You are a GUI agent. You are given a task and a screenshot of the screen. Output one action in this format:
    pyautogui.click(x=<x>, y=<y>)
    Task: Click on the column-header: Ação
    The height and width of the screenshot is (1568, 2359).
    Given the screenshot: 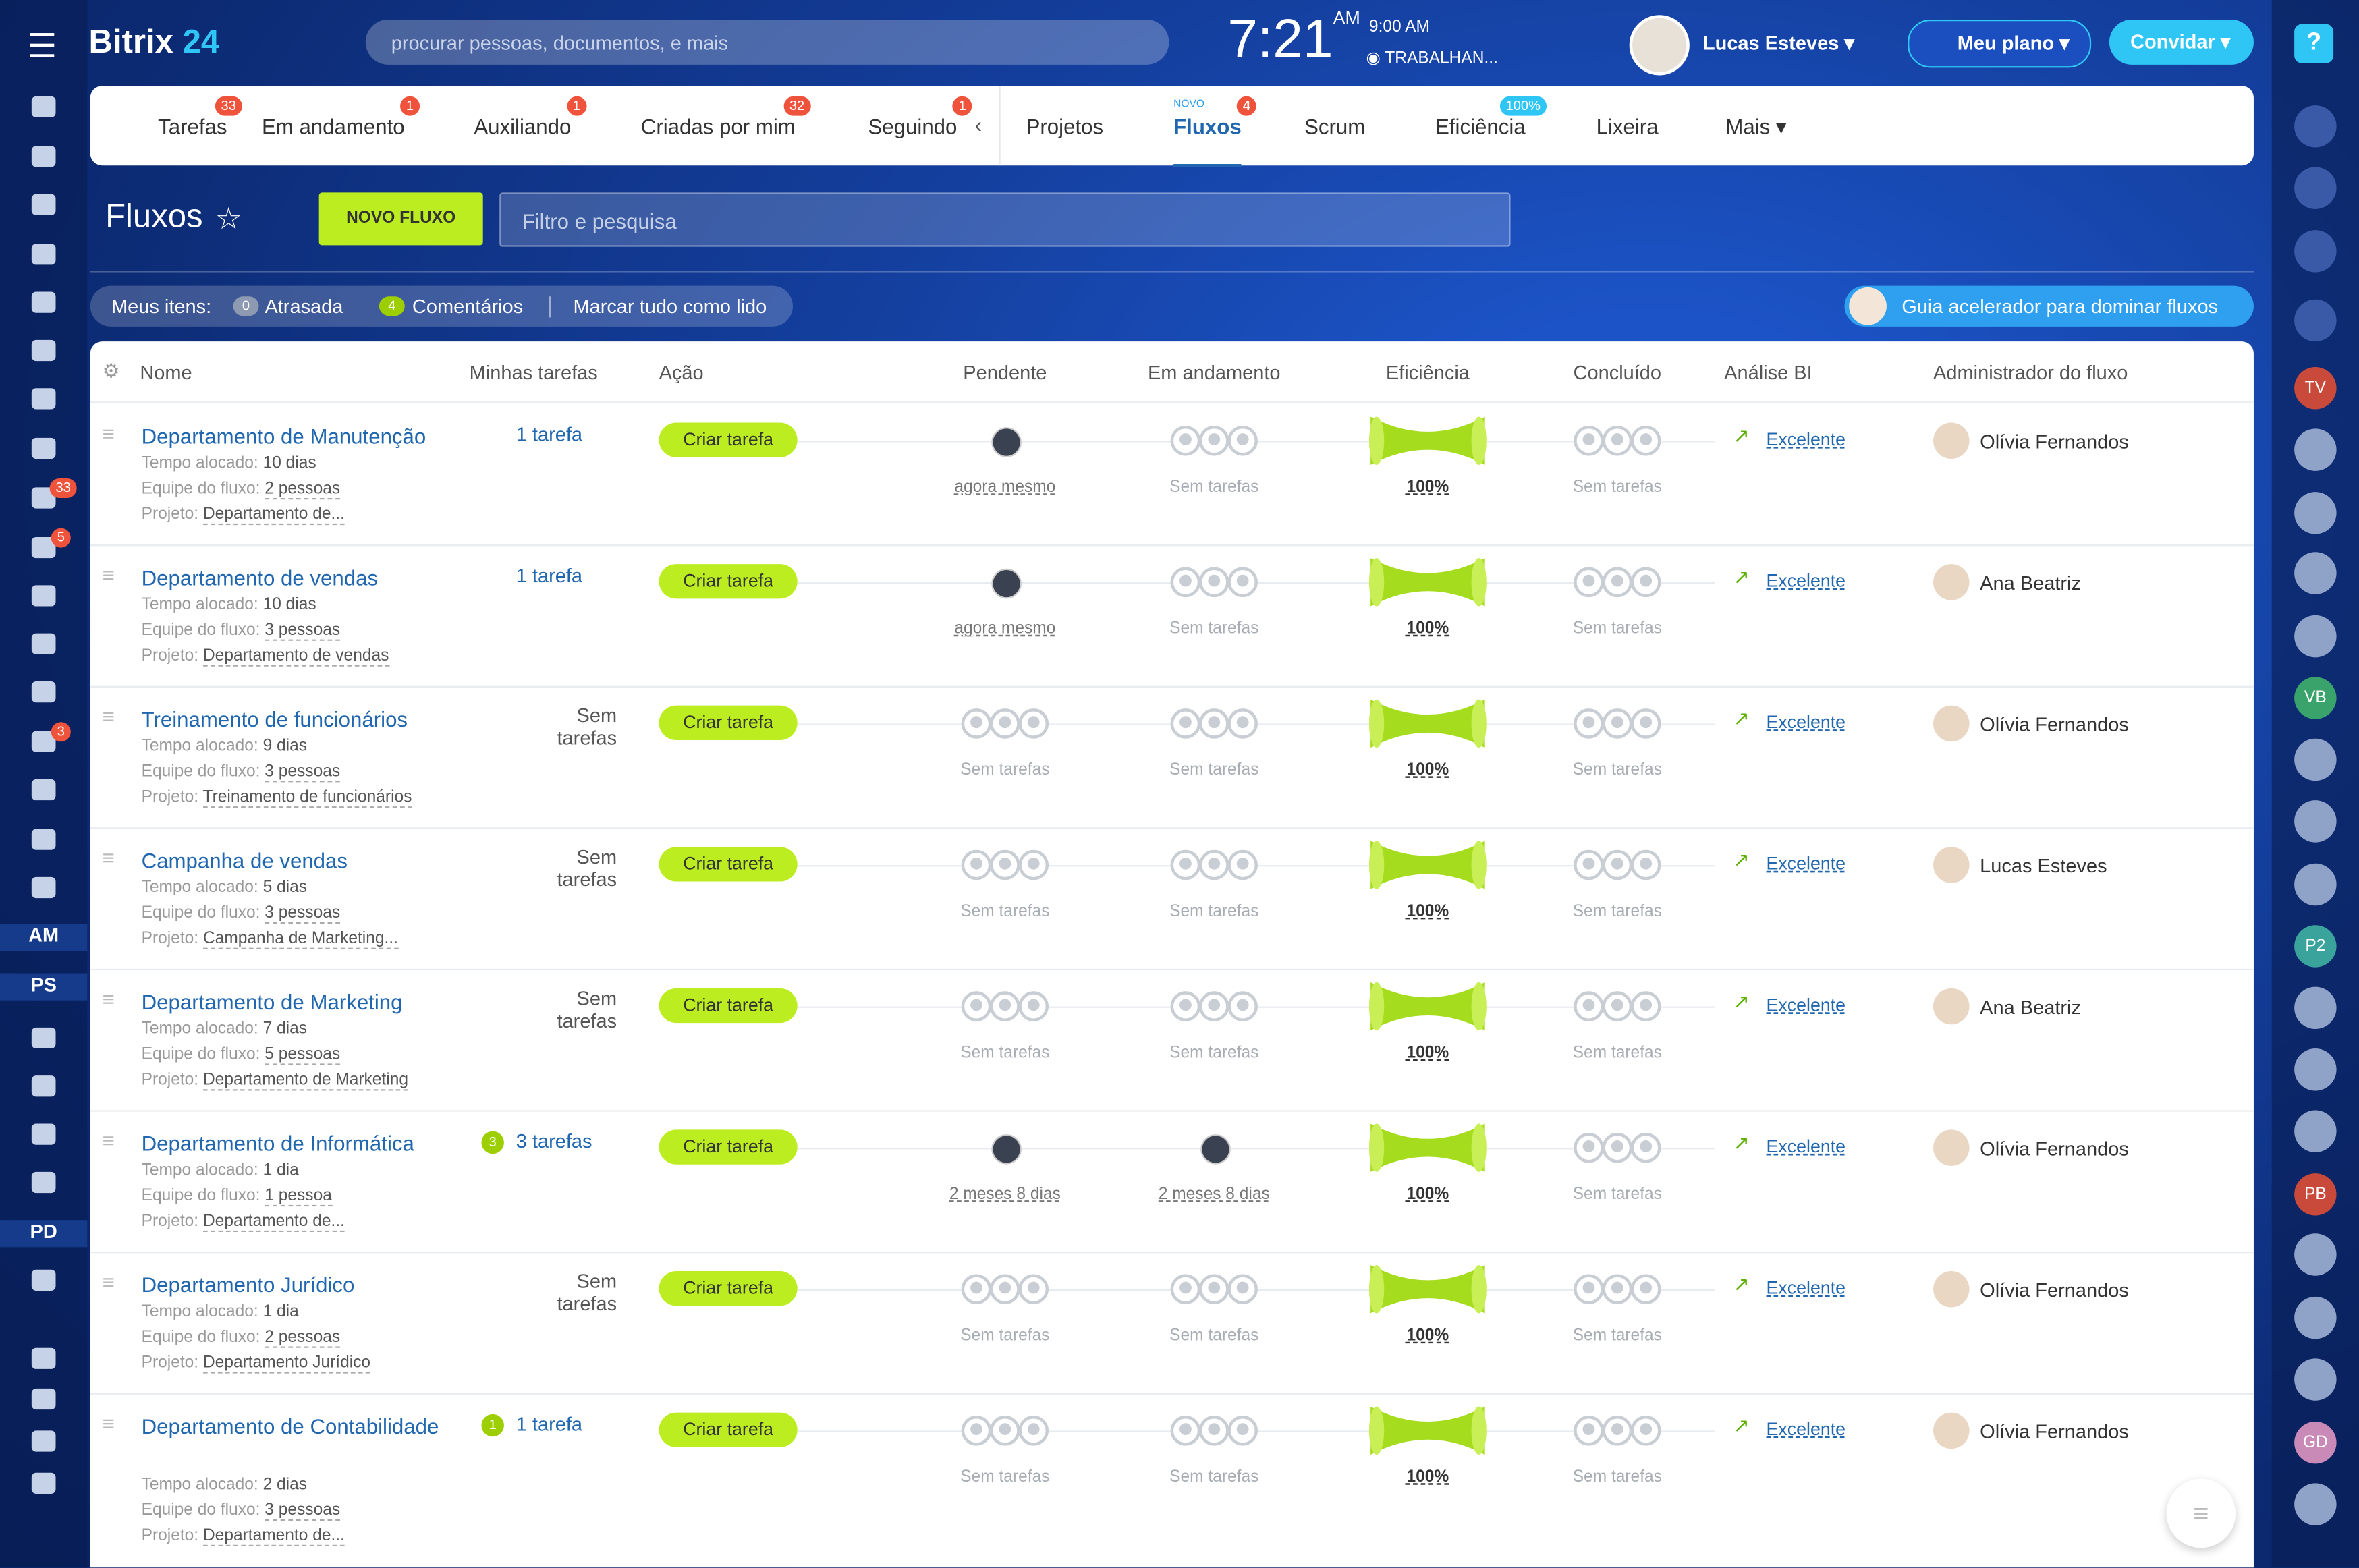 What is the action you would take?
    pyautogui.click(x=682, y=372)
    